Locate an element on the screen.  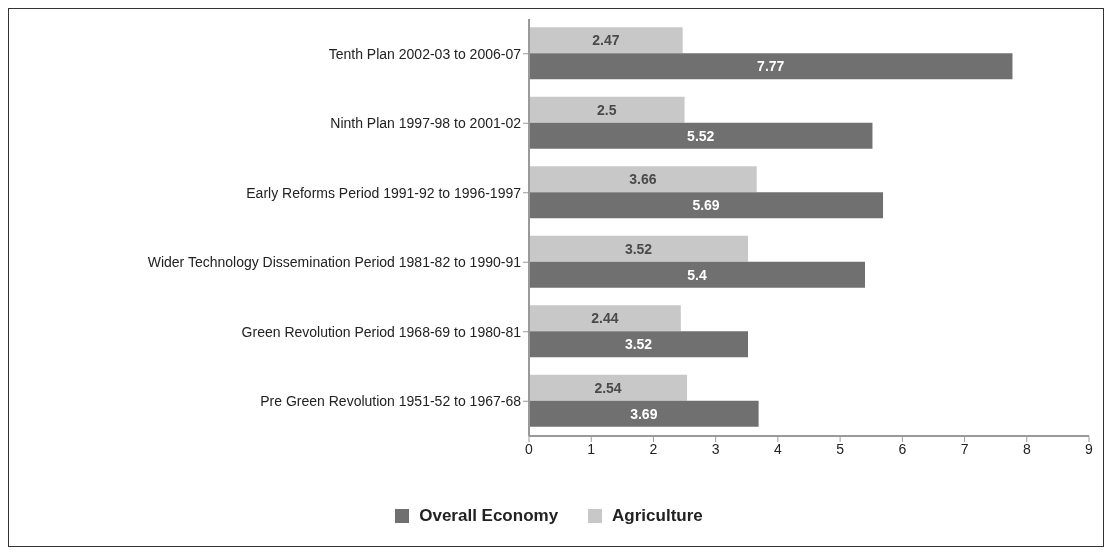
data-label: 2.44 is located at coordinates (605, 318).